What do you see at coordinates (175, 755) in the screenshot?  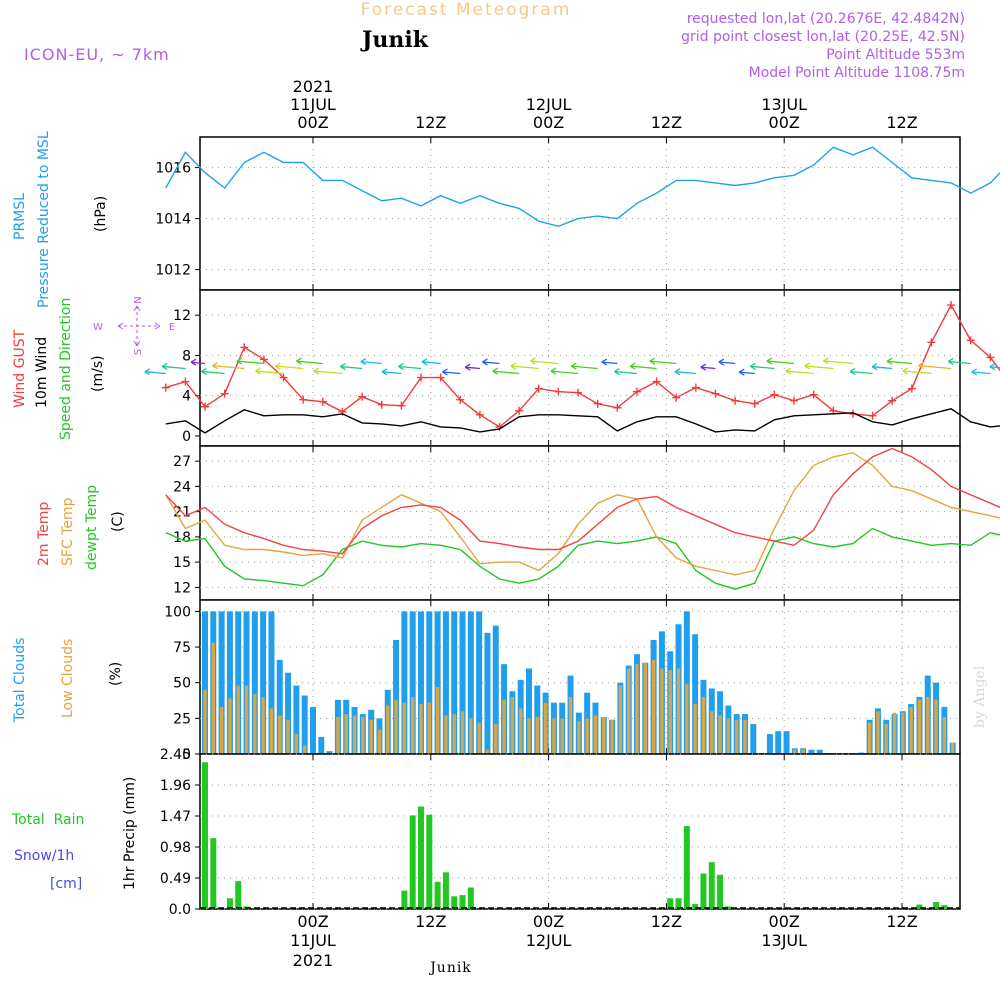 I see `y-tick-label: 2.45` at bounding box center [175, 755].